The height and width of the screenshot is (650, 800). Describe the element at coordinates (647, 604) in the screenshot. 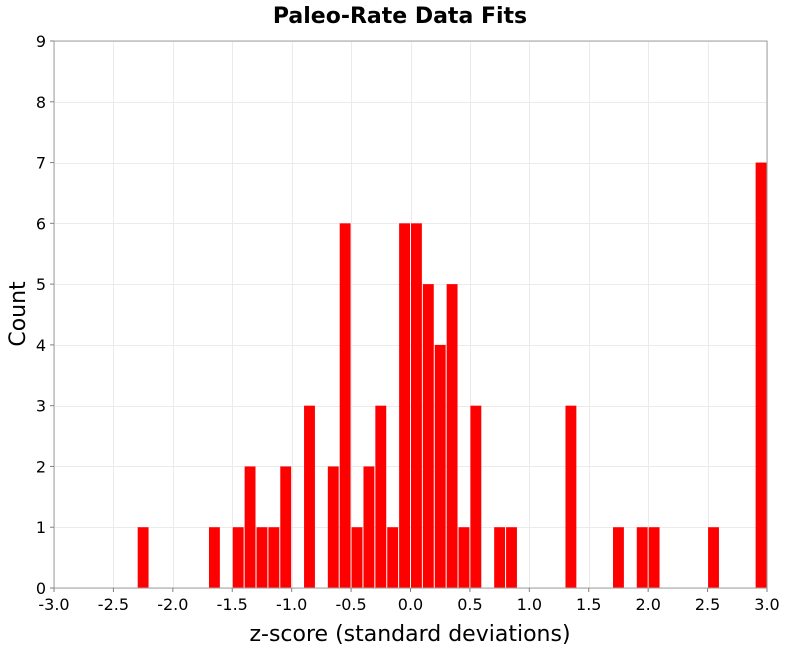

I see `x-tick-label: 2.0` at that location.